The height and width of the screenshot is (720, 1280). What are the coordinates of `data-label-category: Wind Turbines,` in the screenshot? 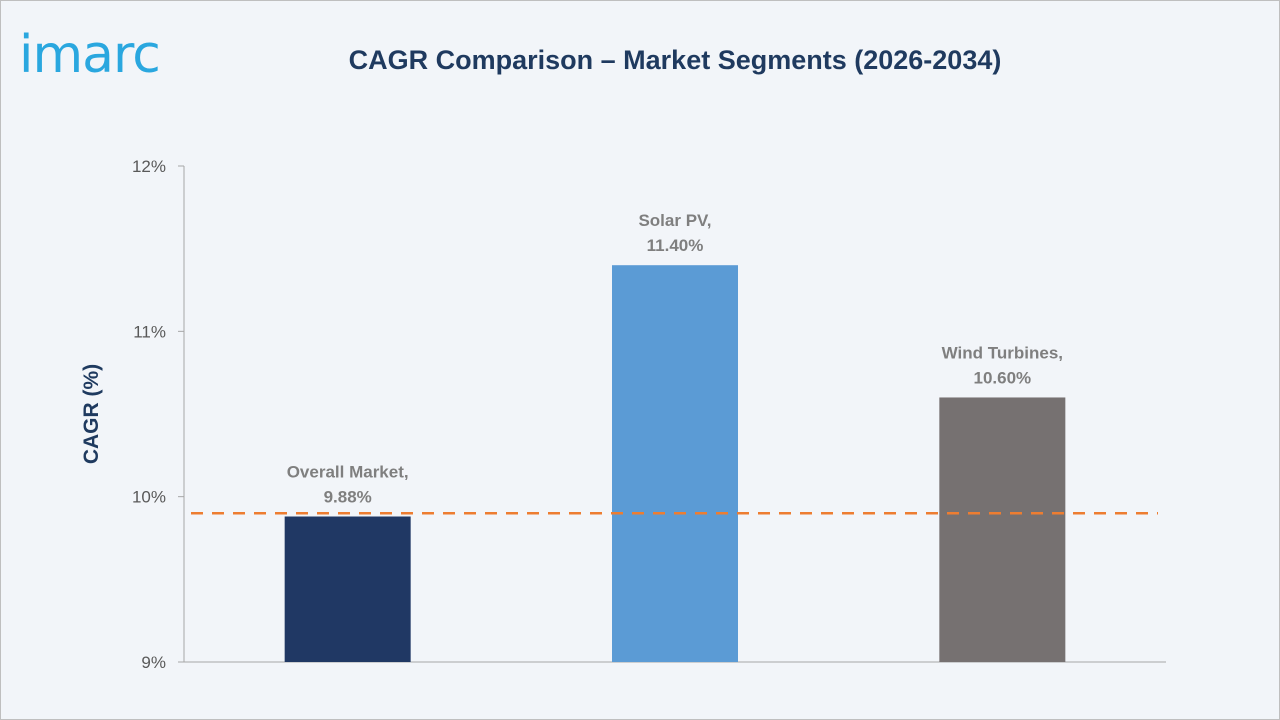 It's located at (1002, 352).